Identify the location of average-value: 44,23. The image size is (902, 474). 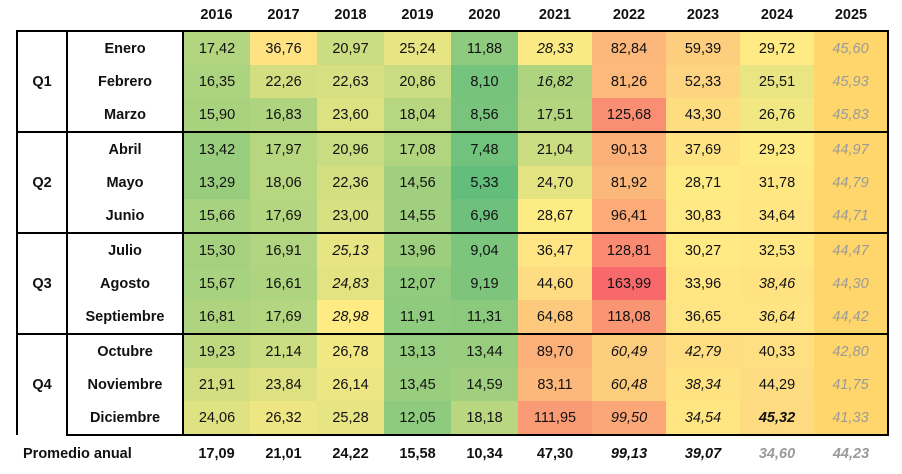
(851, 454).